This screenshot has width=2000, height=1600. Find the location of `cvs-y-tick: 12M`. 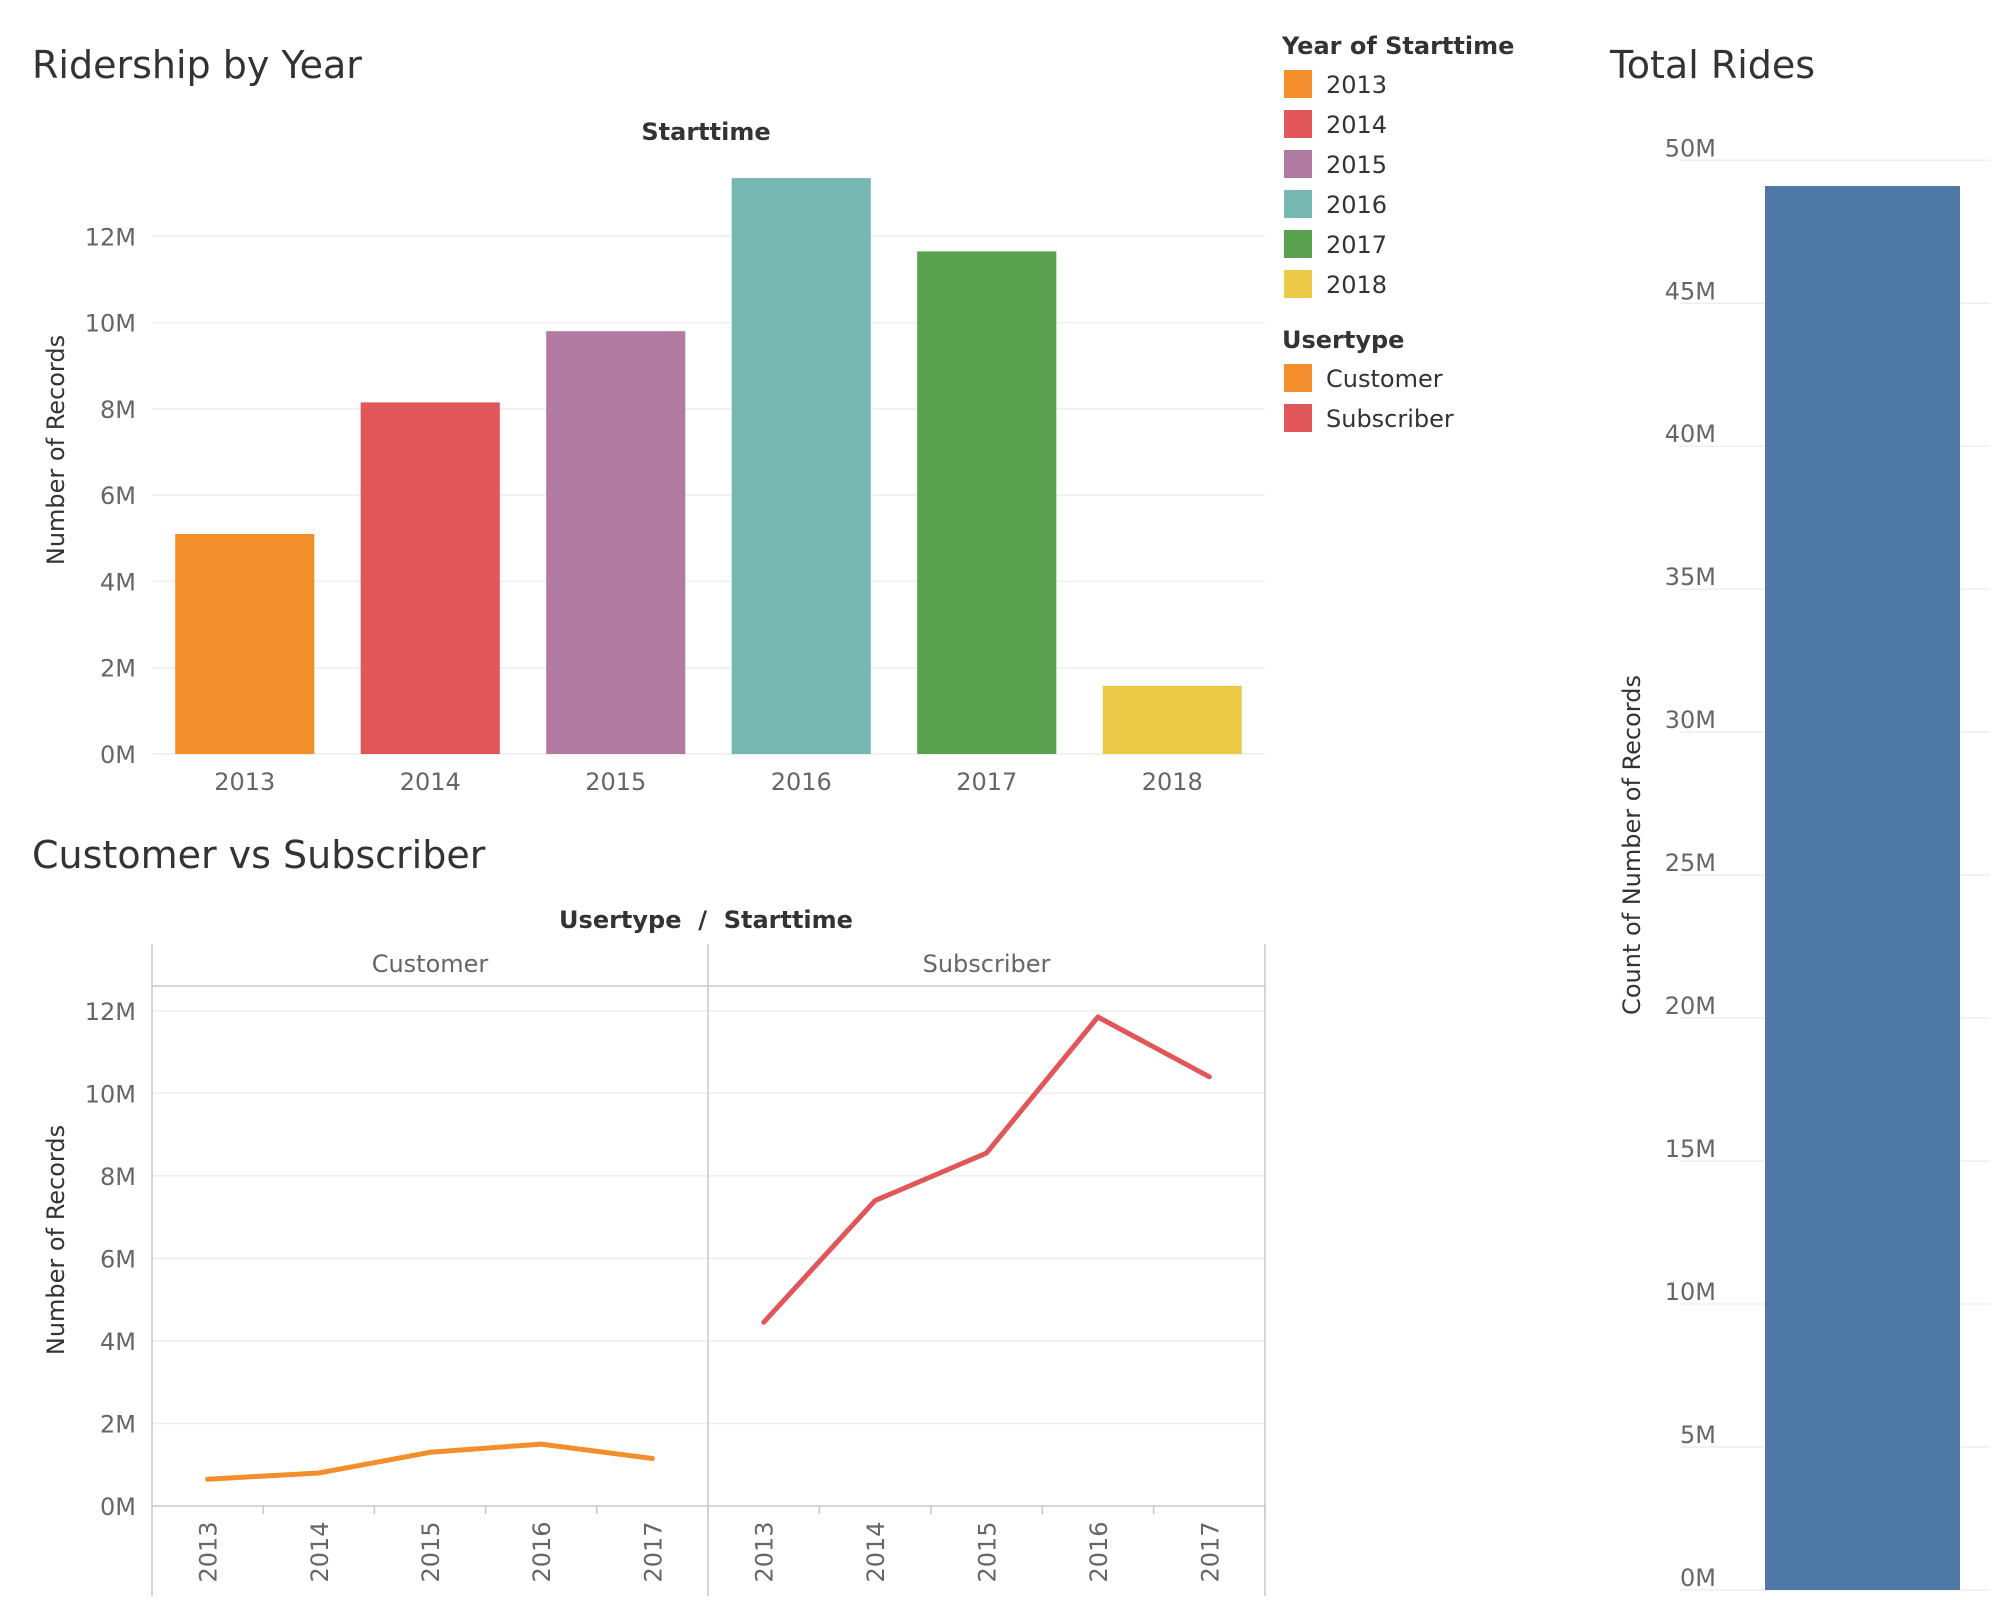

cvs-y-tick: 12M is located at coordinates (110, 1012).